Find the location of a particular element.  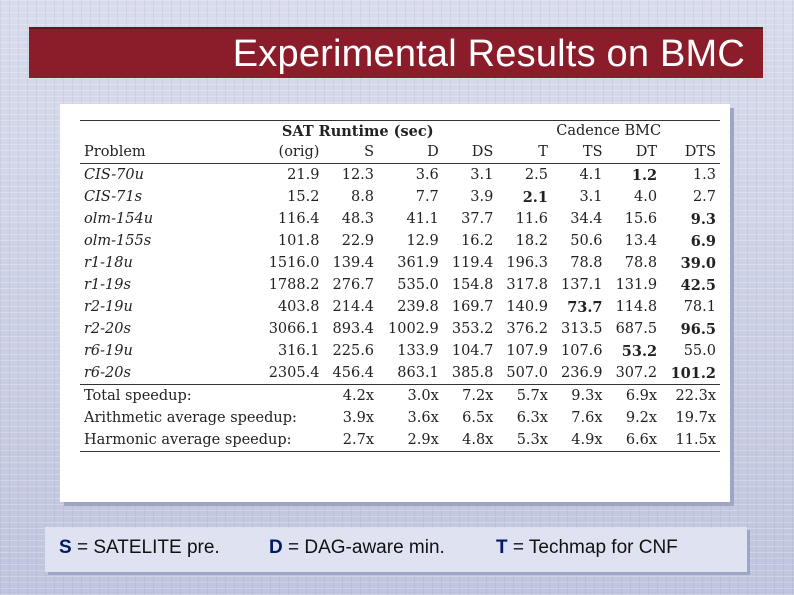

table-cell: 4.1 is located at coordinates (591, 175).